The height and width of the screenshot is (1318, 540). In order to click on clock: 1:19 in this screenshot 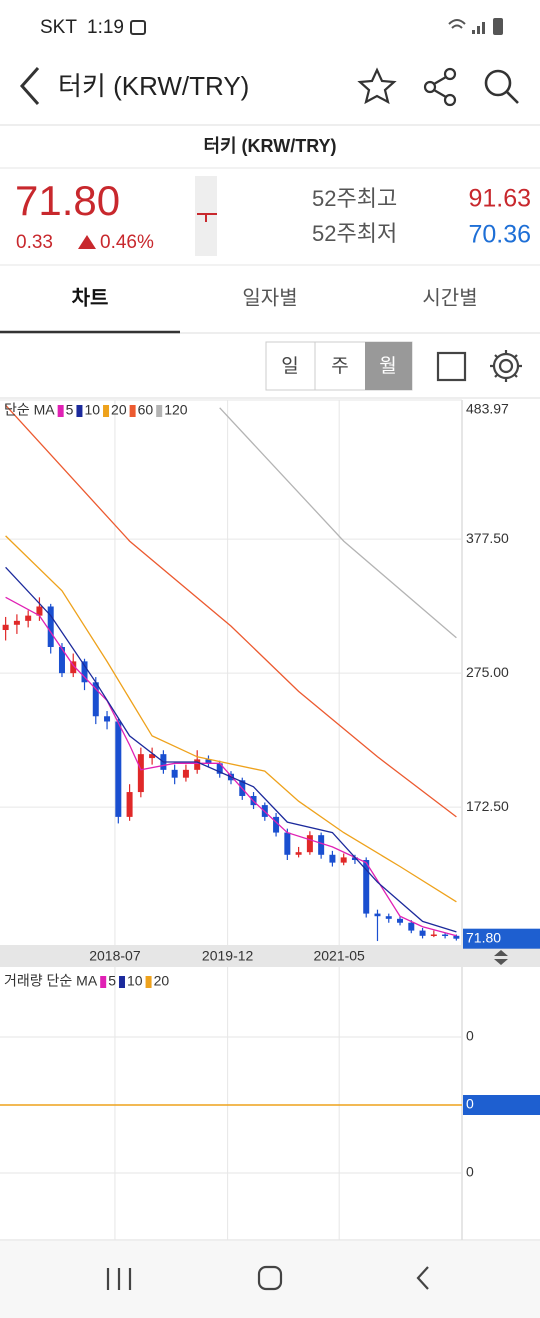, I will do `click(105, 27)`.